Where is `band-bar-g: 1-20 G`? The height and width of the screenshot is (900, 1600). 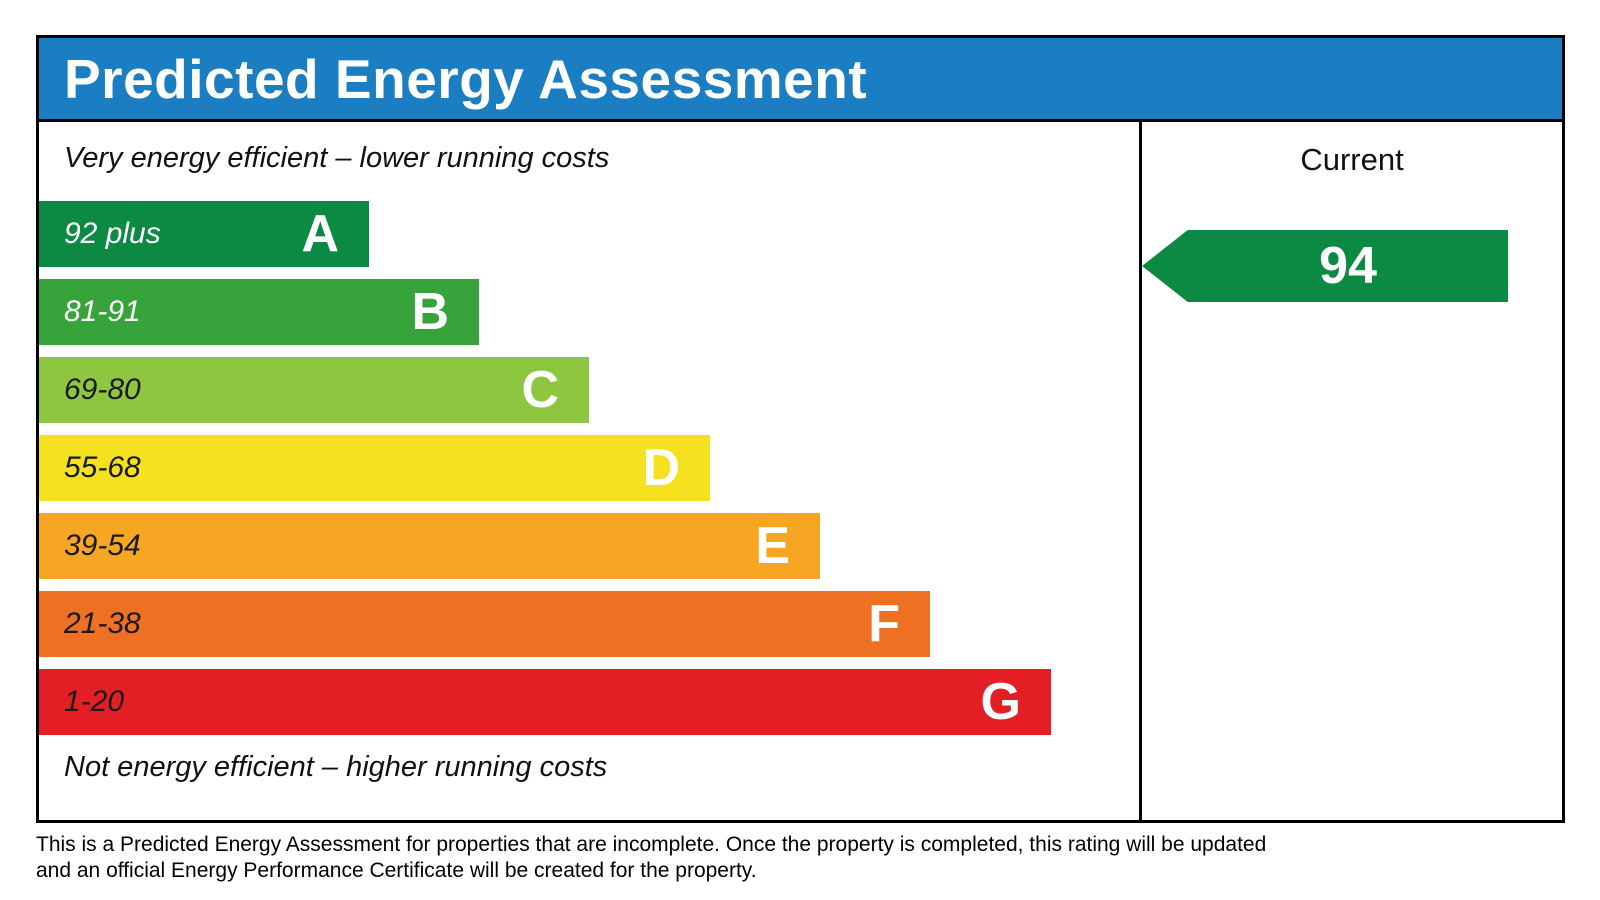 band-bar-g: 1-20 G is located at coordinates (545, 702).